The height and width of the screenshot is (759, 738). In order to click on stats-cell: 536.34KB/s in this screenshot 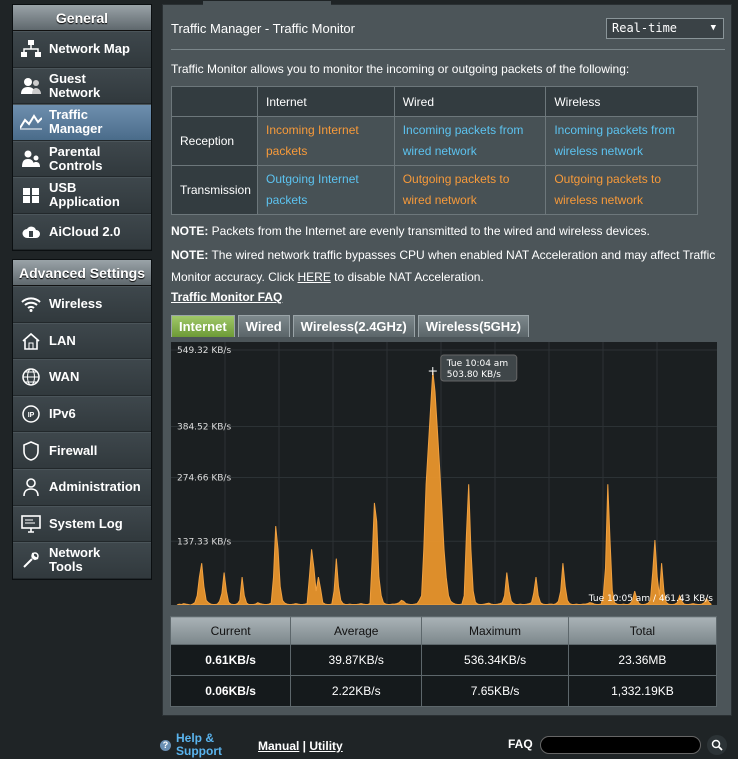, I will do `click(495, 660)`.